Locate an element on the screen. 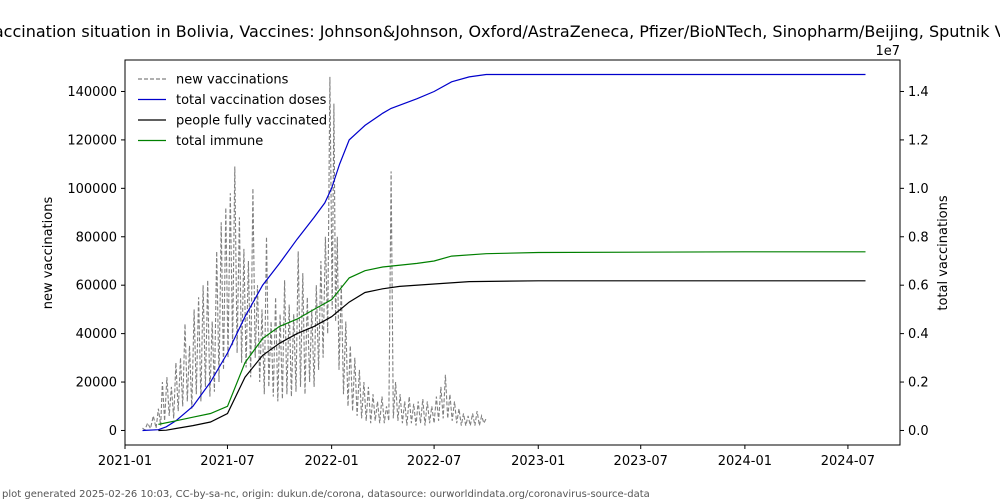  legend-entry: new vaccinations is located at coordinates (232, 80).